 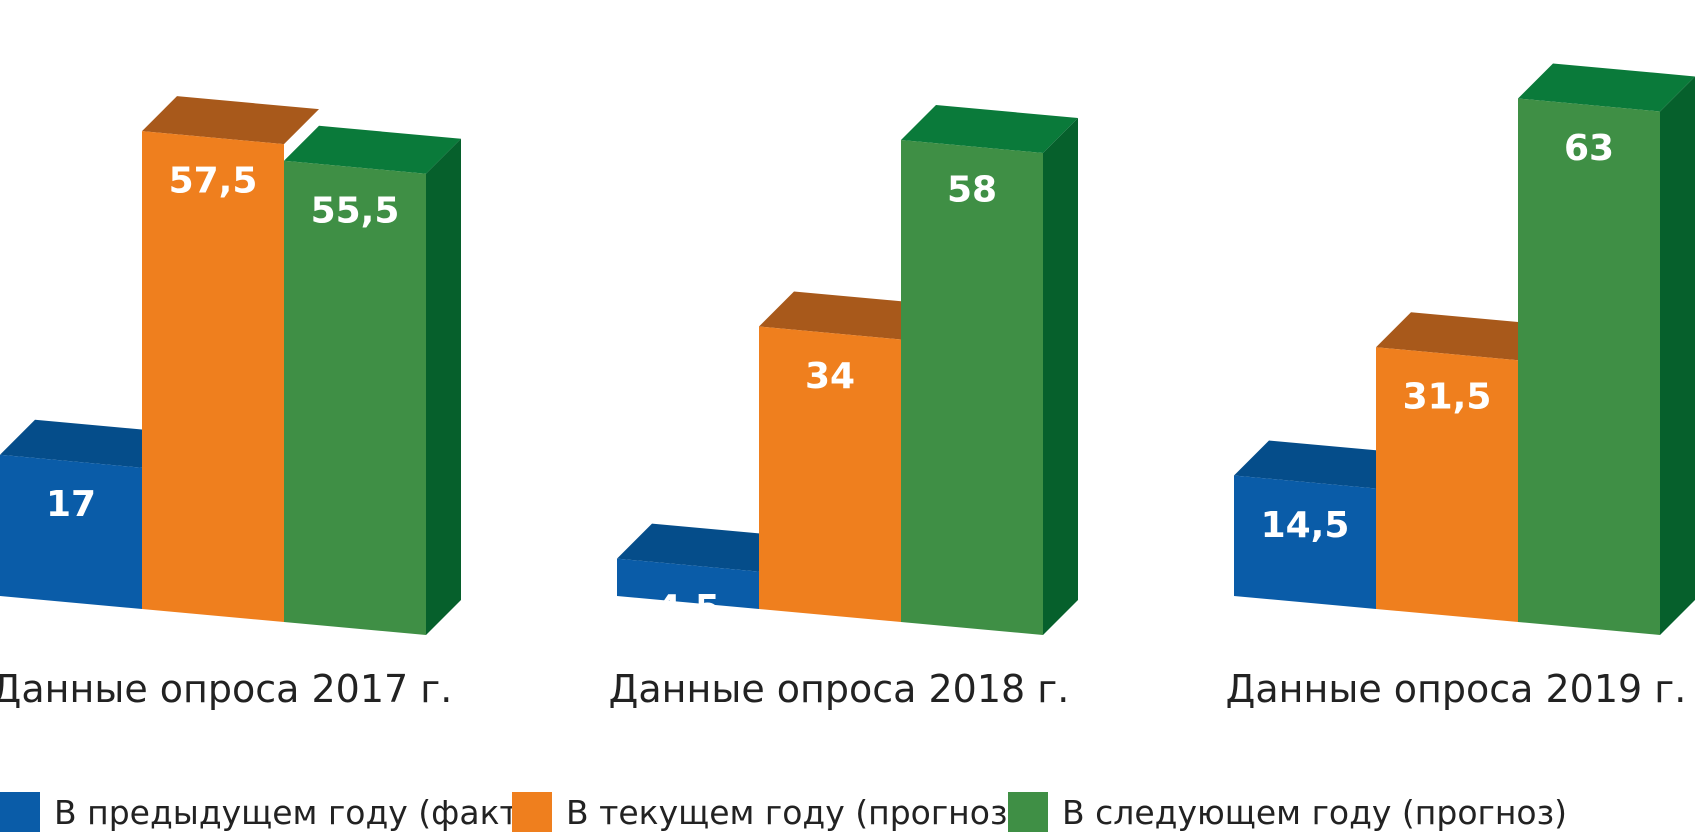 What do you see at coordinates (830, 474) in the screenshot?
I see `bar-g1-s1` at bounding box center [830, 474].